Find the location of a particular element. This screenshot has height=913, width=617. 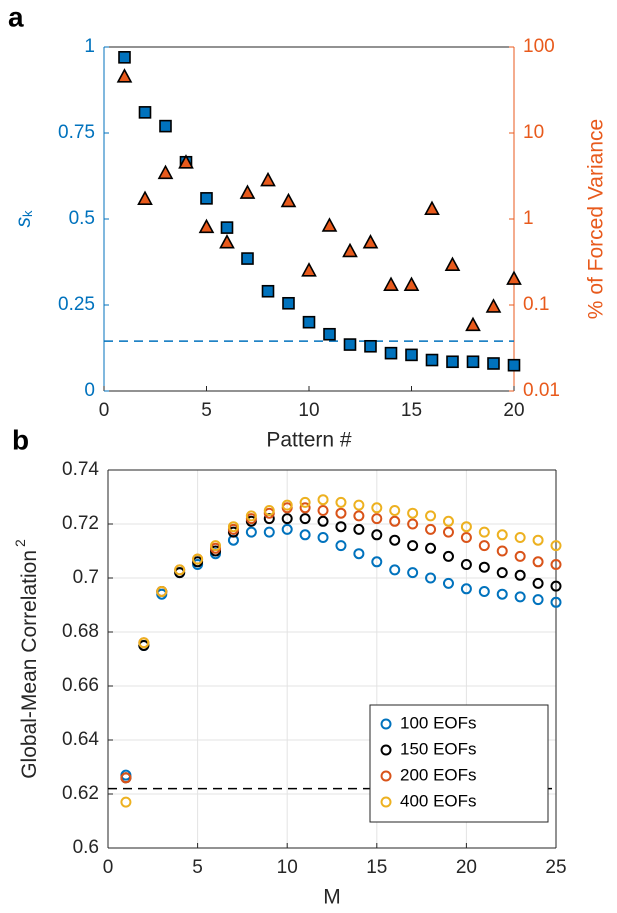

x-tick-label: 25 is located at coordinates (555, 867).